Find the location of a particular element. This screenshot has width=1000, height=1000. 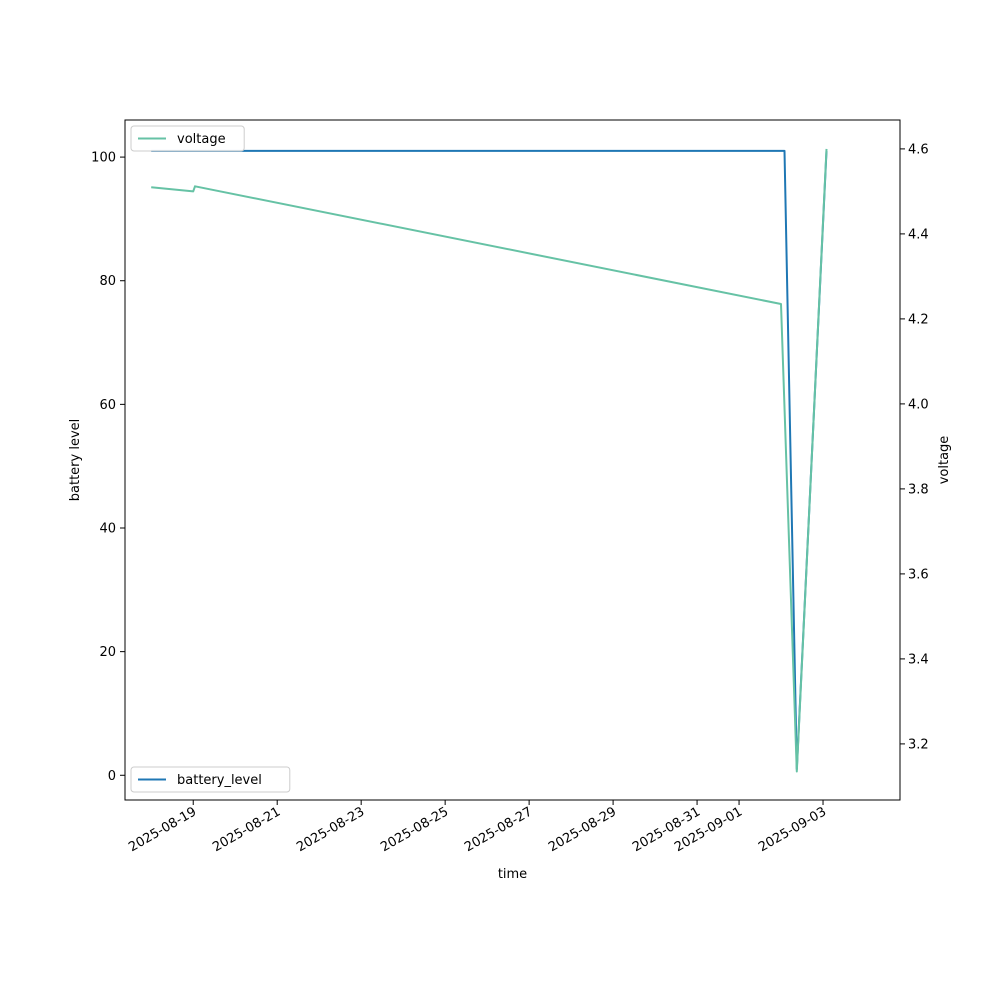

y-right-tick-label: 4.4 is located at coordinates (918, 234).